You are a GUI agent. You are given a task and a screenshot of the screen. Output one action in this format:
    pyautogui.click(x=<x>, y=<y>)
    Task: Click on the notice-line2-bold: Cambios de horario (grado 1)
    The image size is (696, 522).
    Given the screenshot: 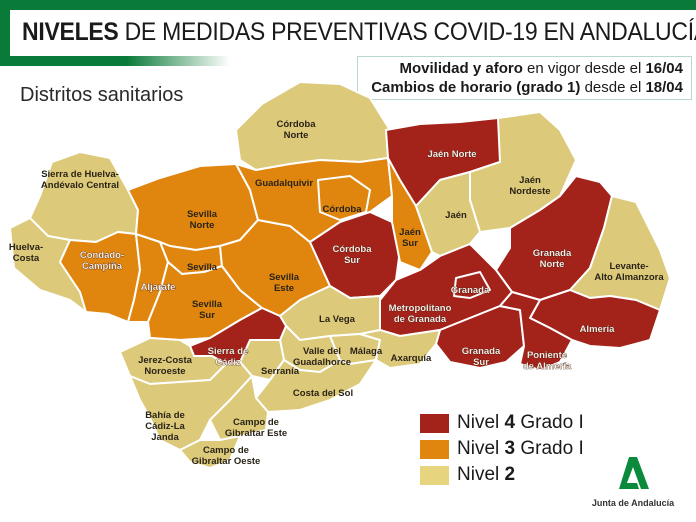 What is the action you would take?
    pyautogui.click(x=476, y=87)
    